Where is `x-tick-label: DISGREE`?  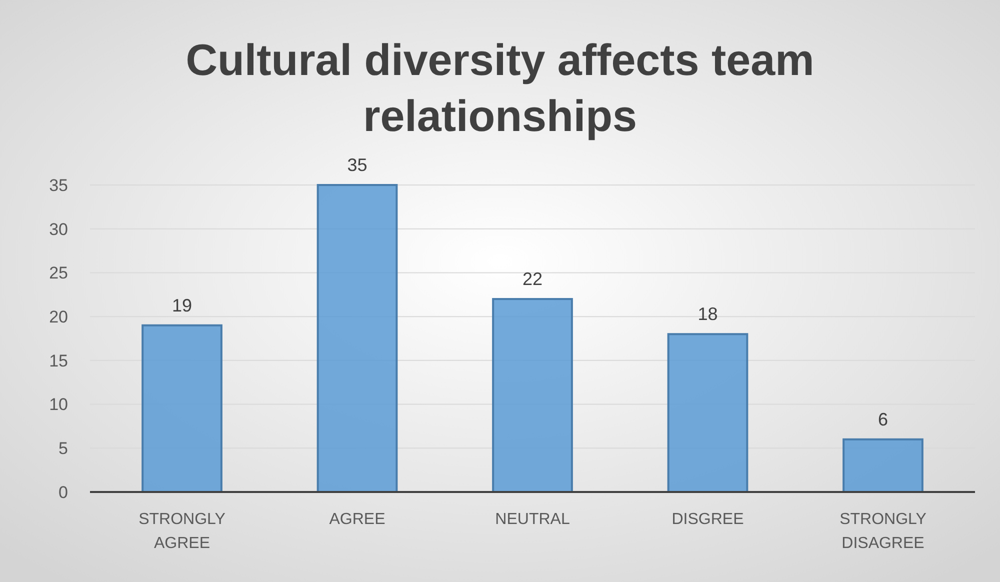 x-tick-label: DISGREE is located at coordinates (708, 519).